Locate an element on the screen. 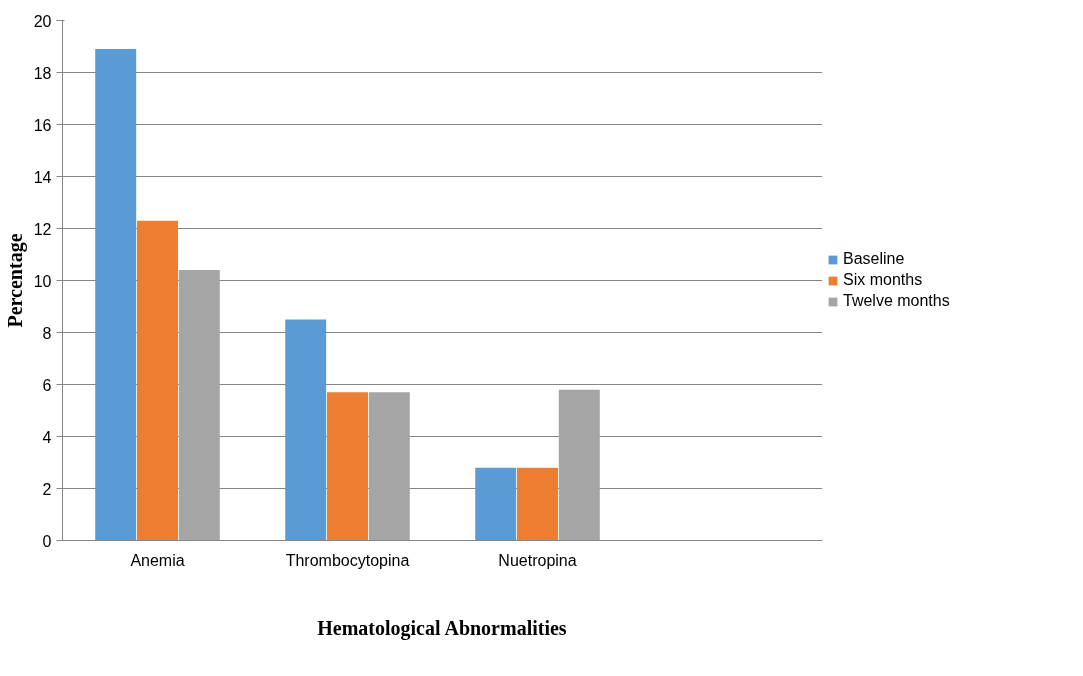 The height and width of the screenshot is (676, 1083). y-tick-label: 20 is located at coordinates (42, 21).